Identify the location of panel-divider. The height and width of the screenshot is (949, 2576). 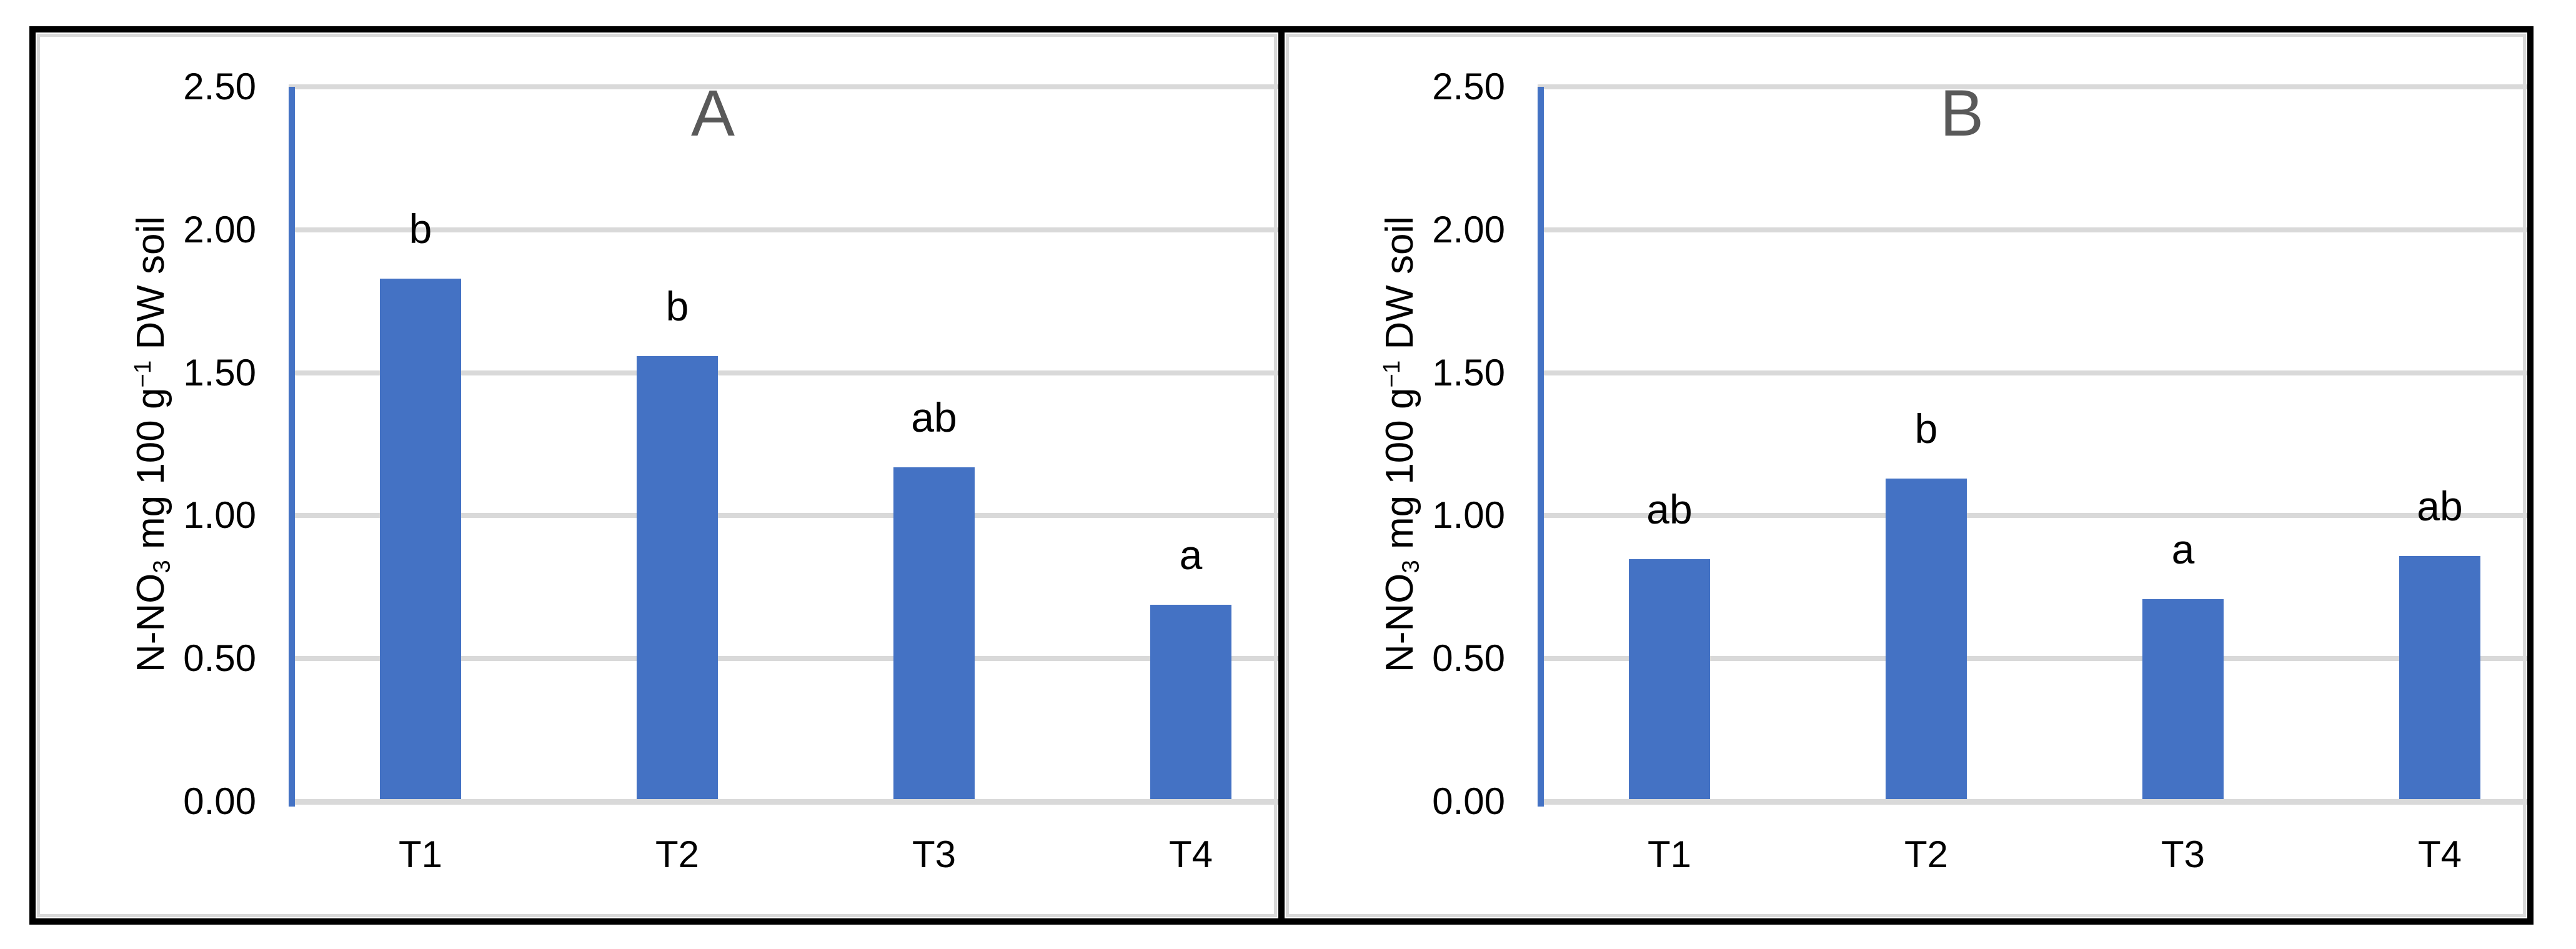
(1281, 475).